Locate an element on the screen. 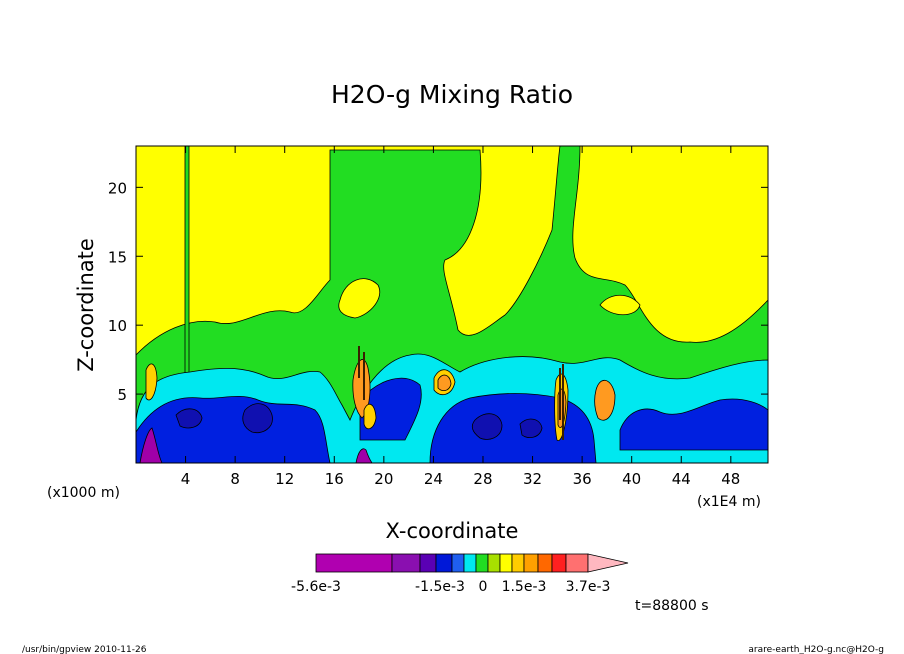  time-label: t=88800 s is located at coordinates (672, 606).